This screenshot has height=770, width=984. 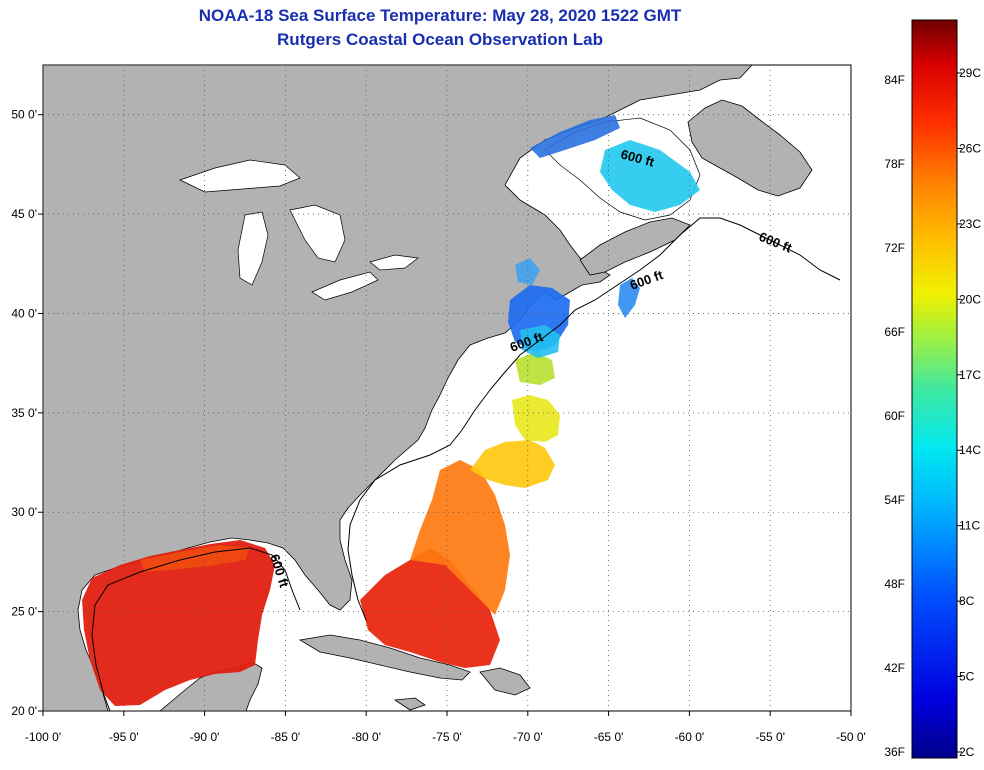 What do you see at coordinates (440, 39) in the screenshot?
I see `map-subtitle: Rutgers Coastal Ocean Observation Lab` at bounding box center [440, 39].